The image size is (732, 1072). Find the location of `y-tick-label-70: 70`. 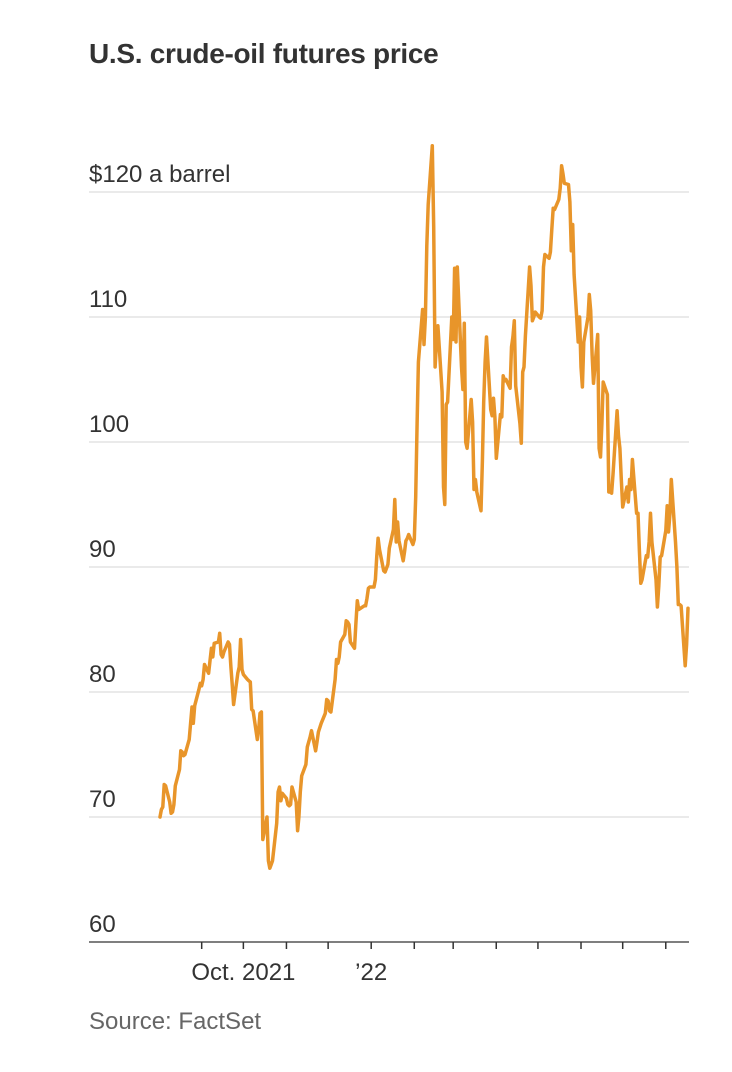

y-tick-label-70: 70 is located at coordinates (102, 799).